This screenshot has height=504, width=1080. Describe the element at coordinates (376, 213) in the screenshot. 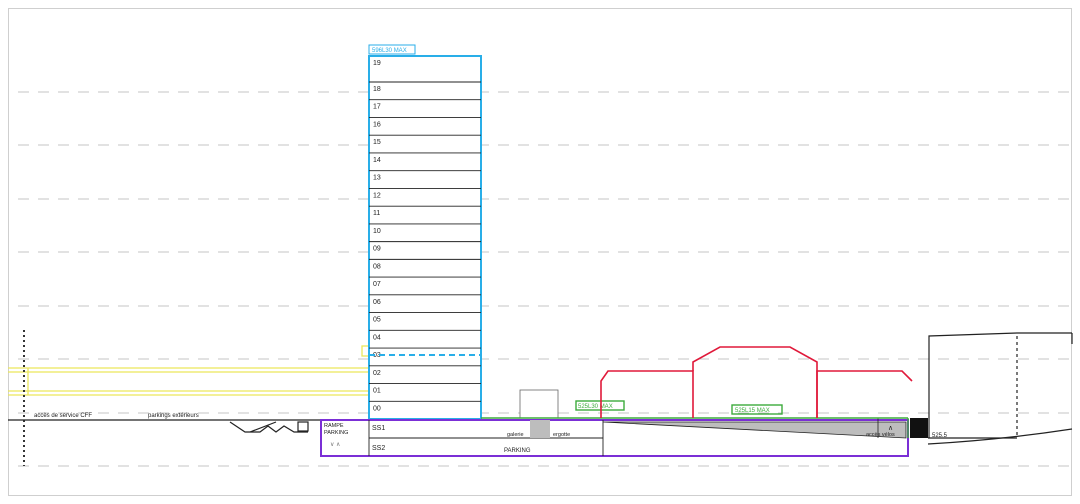

I see `floor-label-11: 11` at that location.